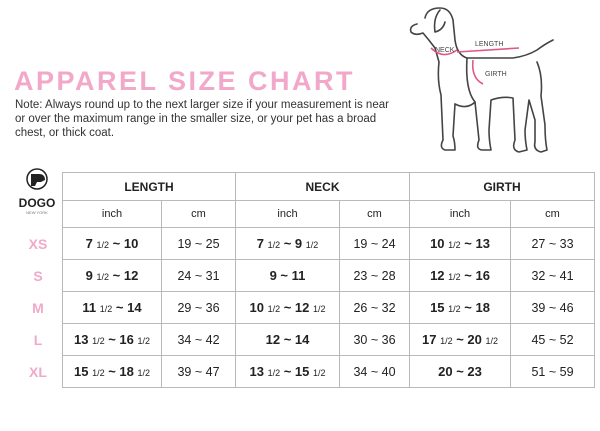  Describe the element at coordinates (552, 339) in the screenshot. I see `cm-cell: 45 ~ 52` at that location.